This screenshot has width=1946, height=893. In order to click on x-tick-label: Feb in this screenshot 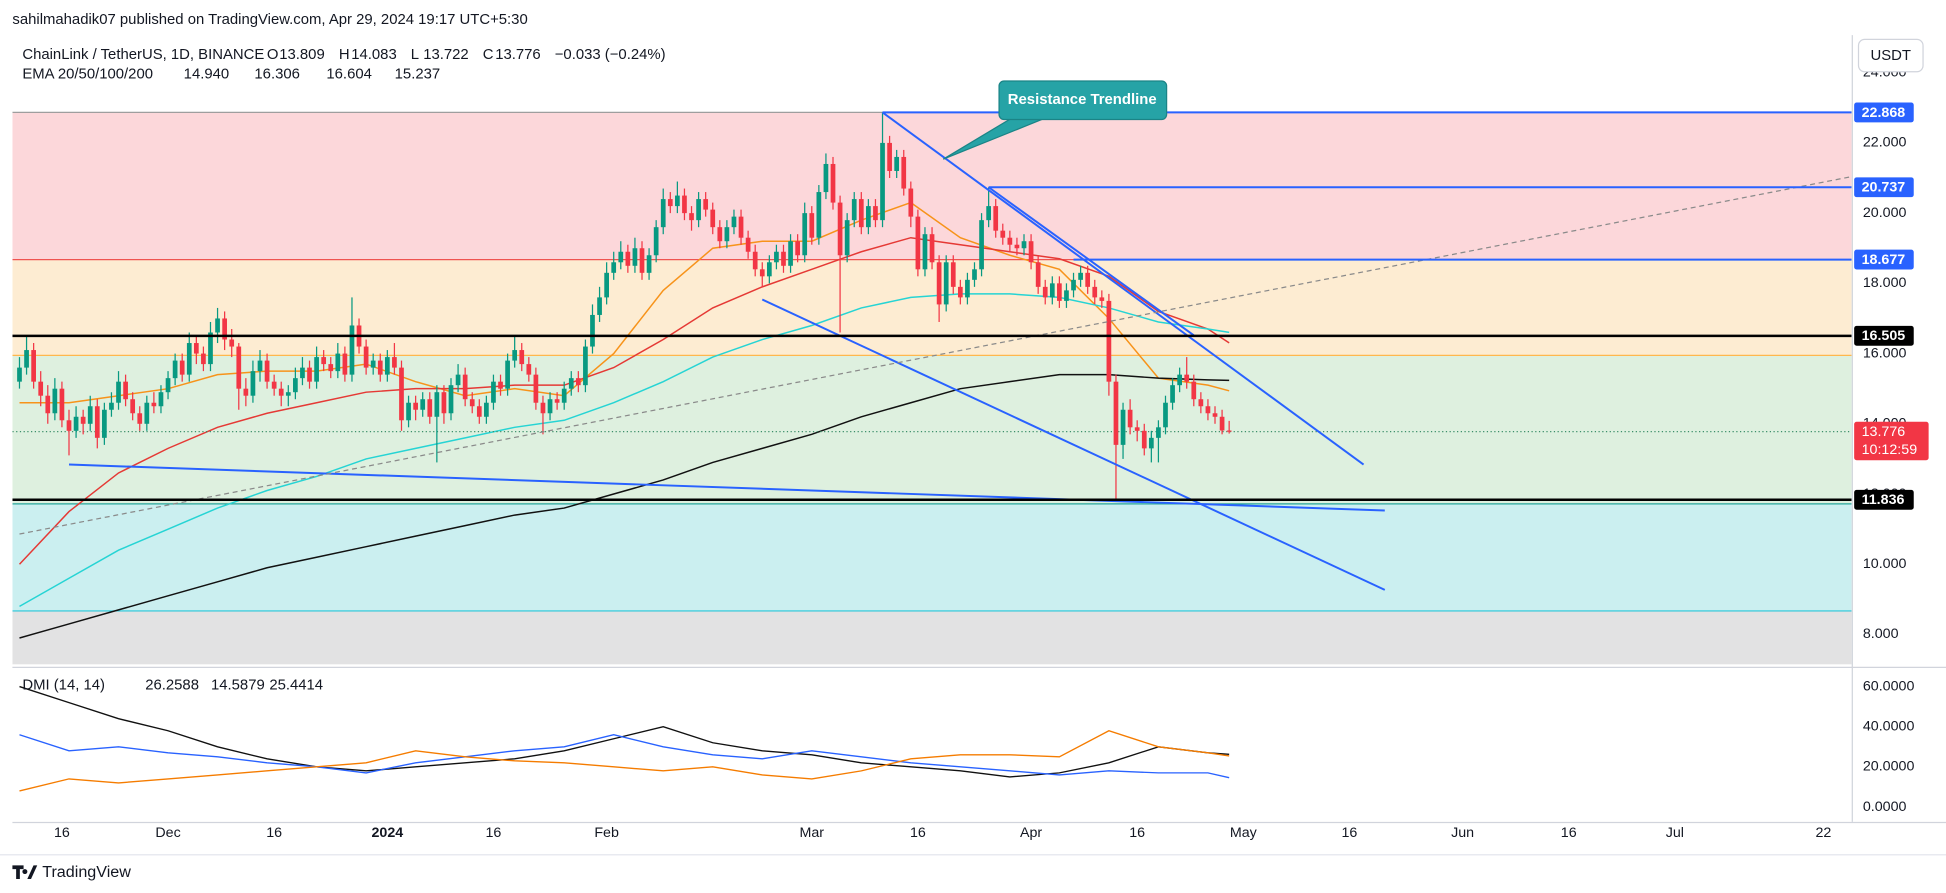, I will do `click(606, 833)`.